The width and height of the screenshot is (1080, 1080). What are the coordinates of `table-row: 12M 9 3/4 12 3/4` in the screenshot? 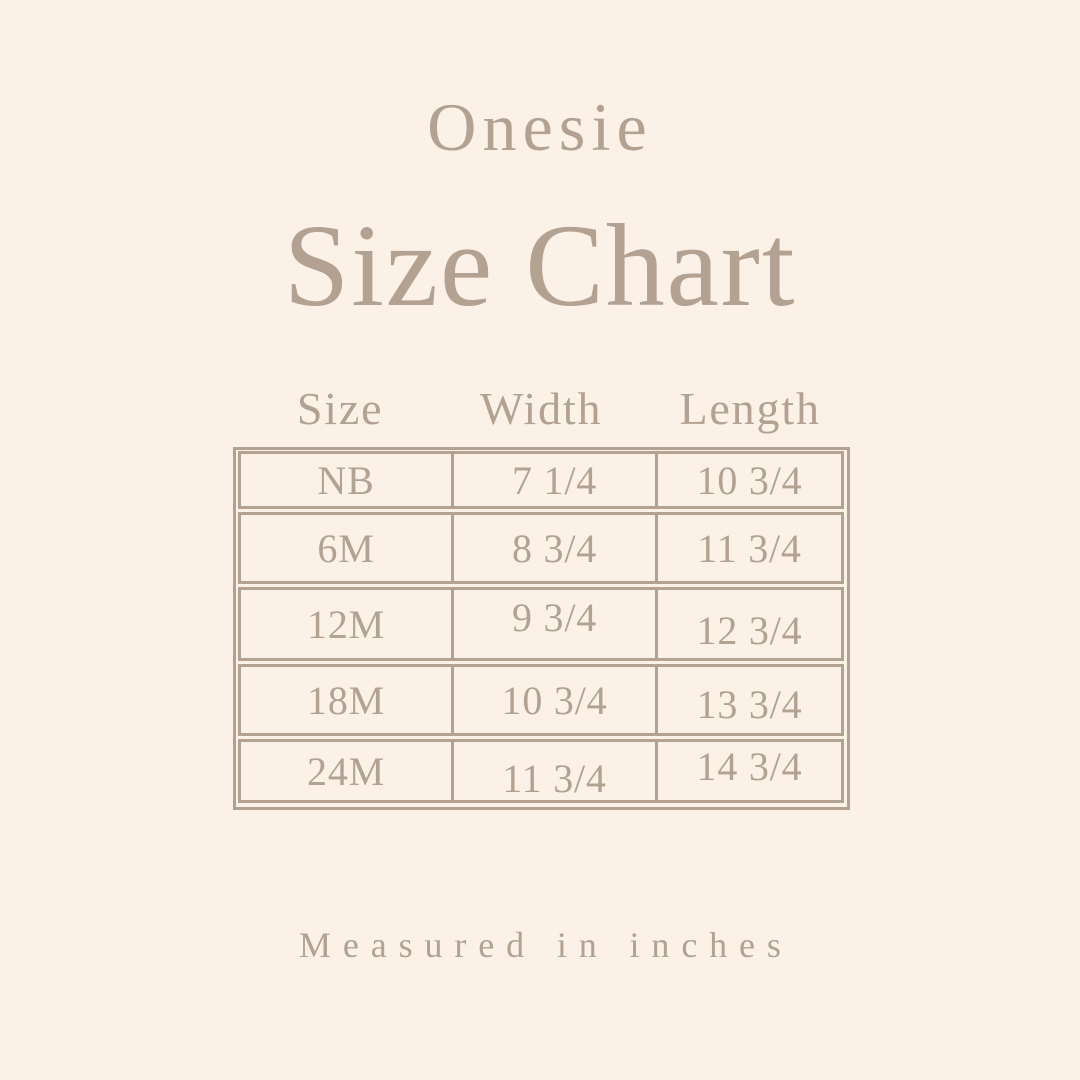 It's located at (541, 624).